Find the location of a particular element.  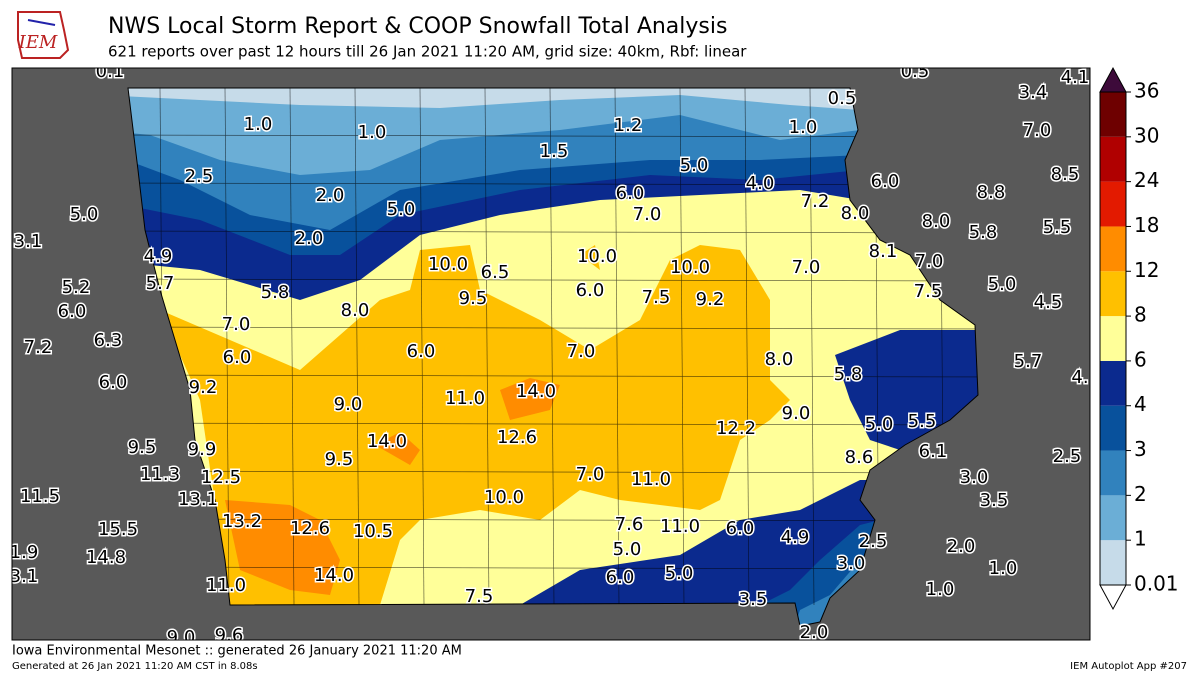

snow-label: 7.6 is located at coordinates (629, 524).